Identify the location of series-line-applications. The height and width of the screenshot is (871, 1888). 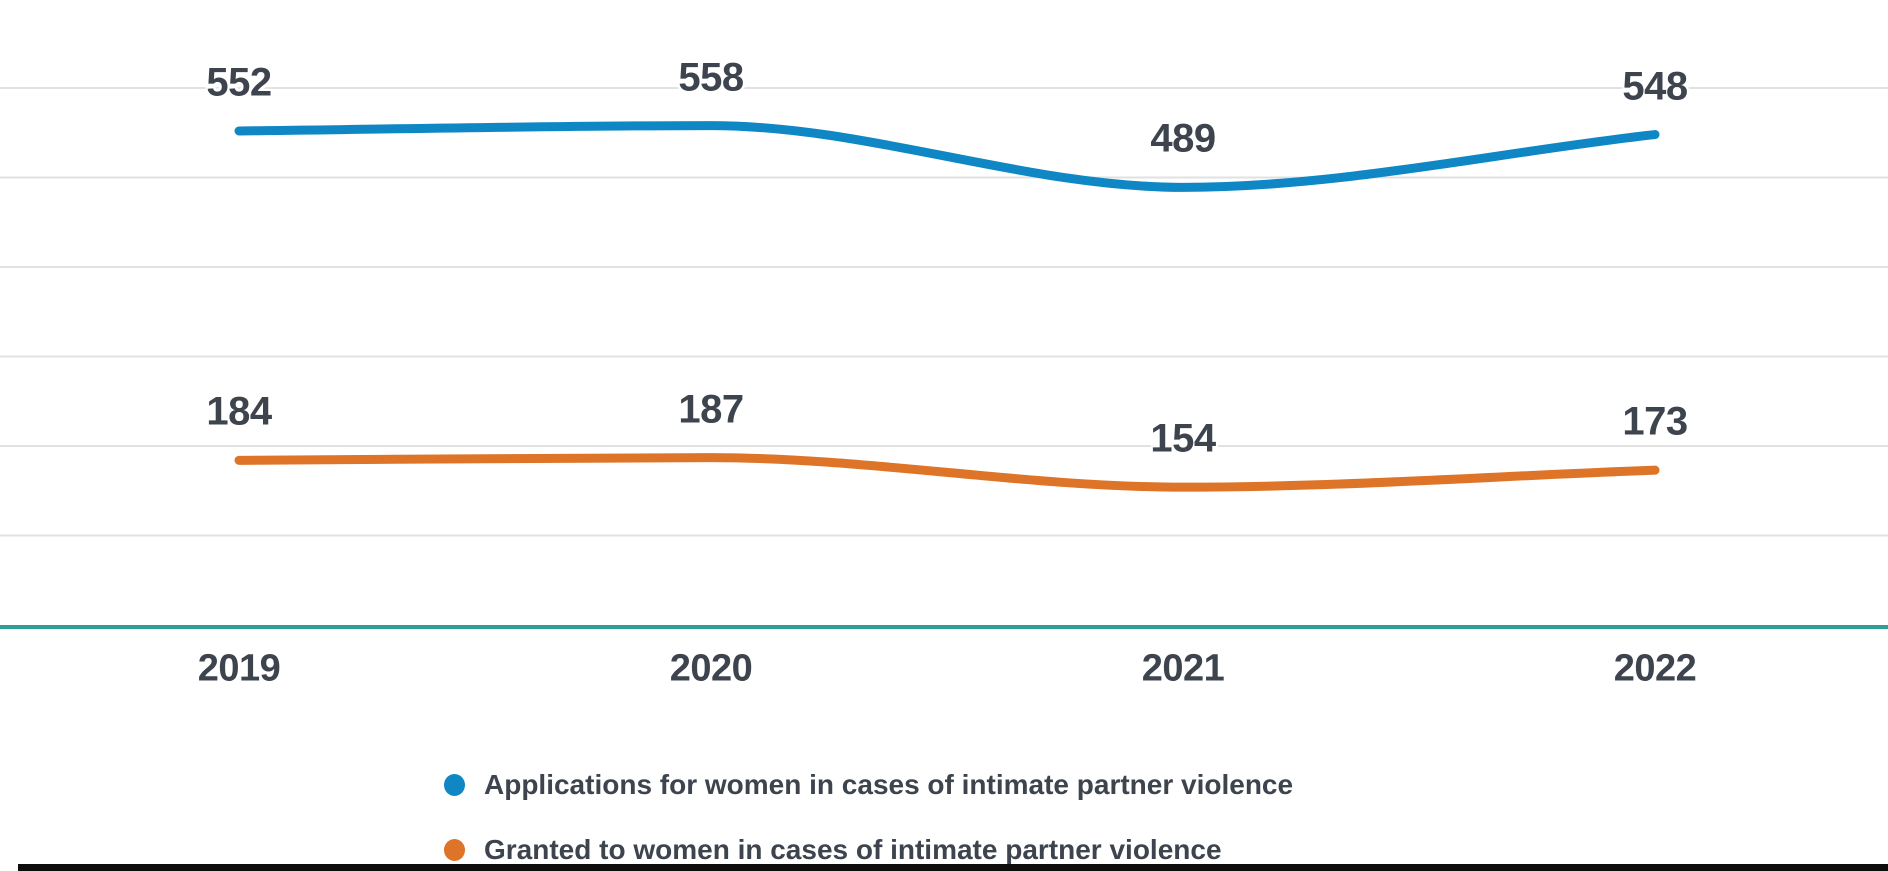
(947, 156).